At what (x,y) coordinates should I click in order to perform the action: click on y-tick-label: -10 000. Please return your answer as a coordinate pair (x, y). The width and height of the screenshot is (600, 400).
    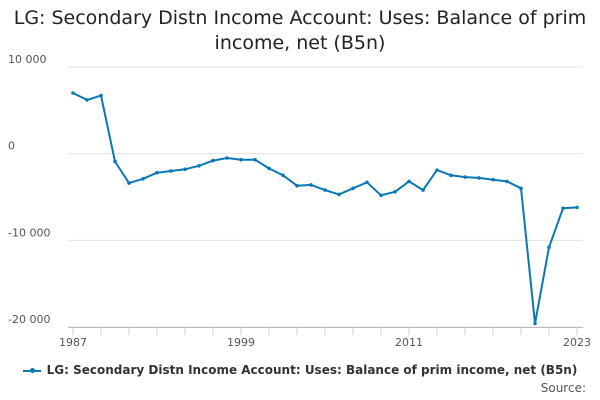
    Looking at the image, I should click on (29, 232).